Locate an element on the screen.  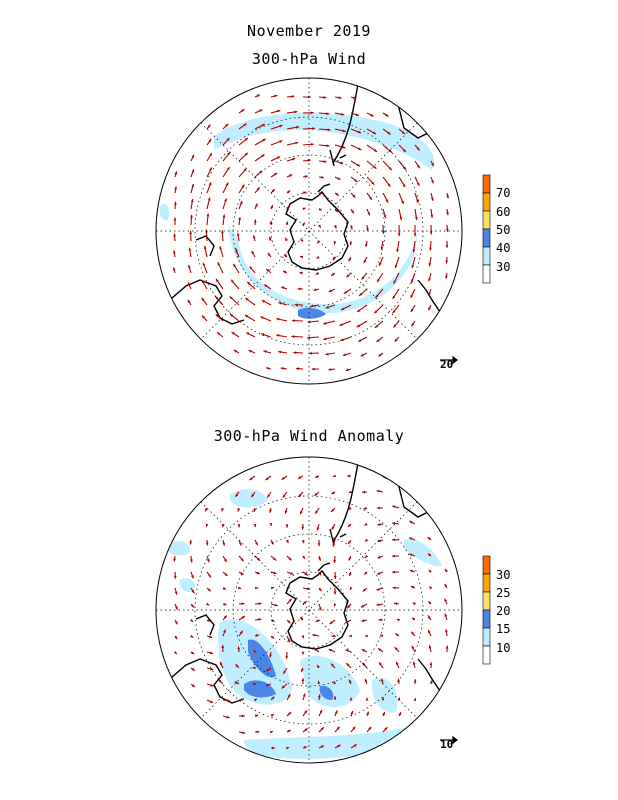
bottom-reference-value: 10 is located at coordinates (447, 744).